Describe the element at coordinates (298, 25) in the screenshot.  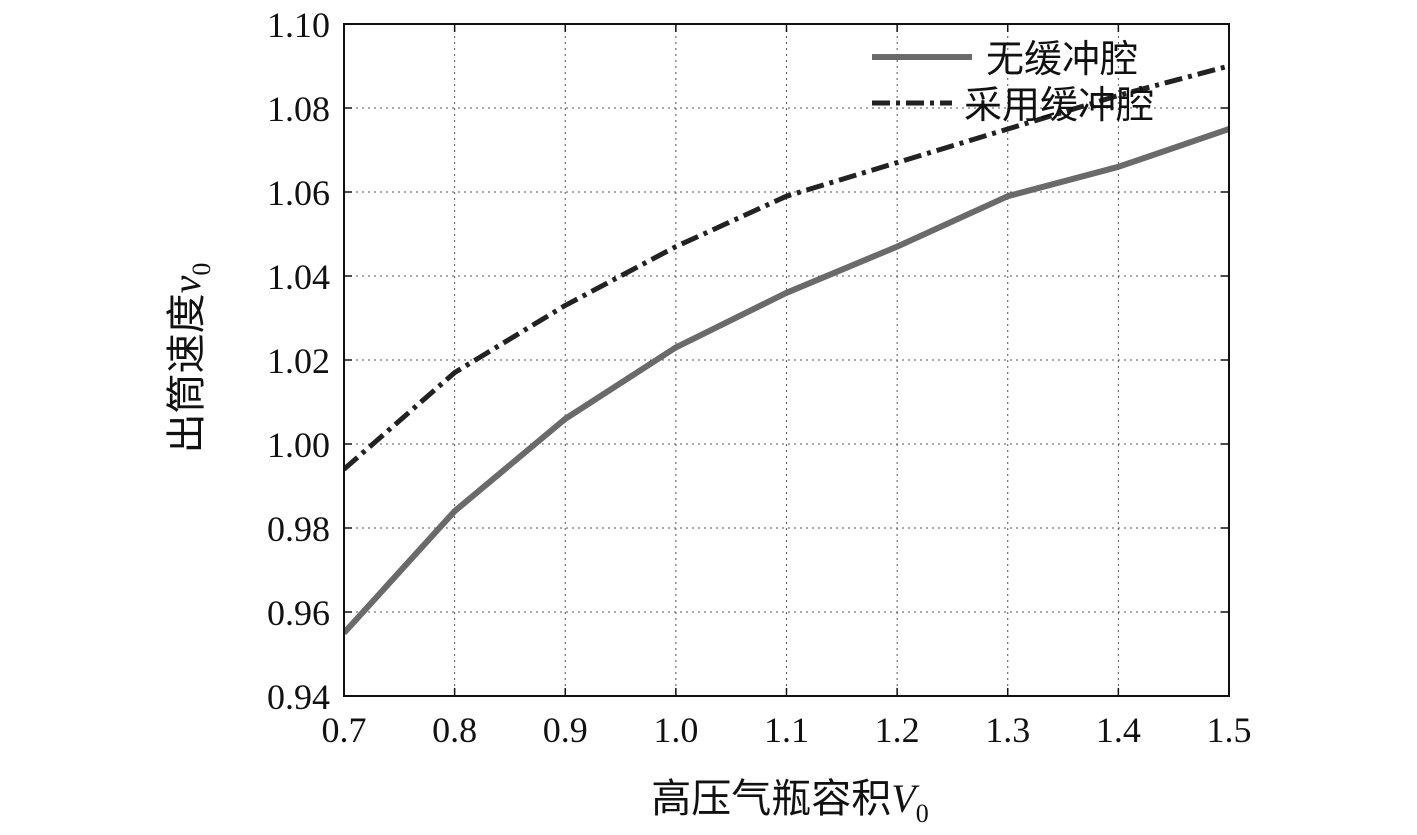
I see `y-tick-label: 1.10` at that location.